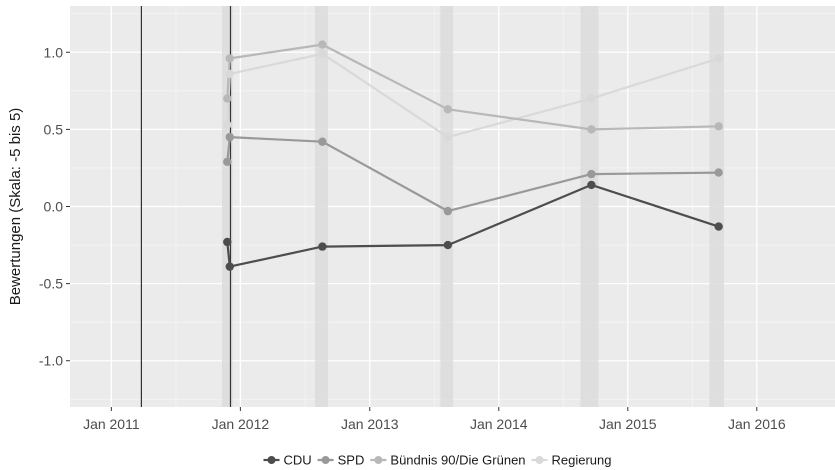  I want to click on legend-item: Bündnis 90/Die Grünen, so click(448, 460).